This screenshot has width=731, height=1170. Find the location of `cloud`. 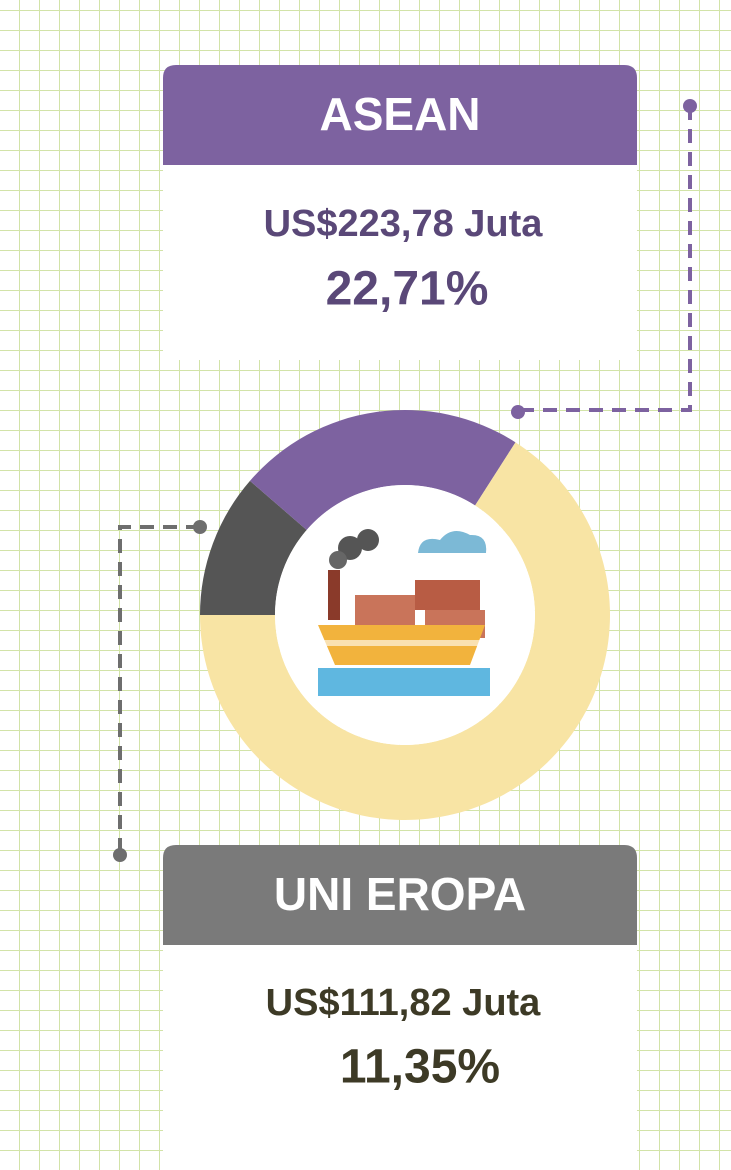

cloud is located at coordinates (452, 542).